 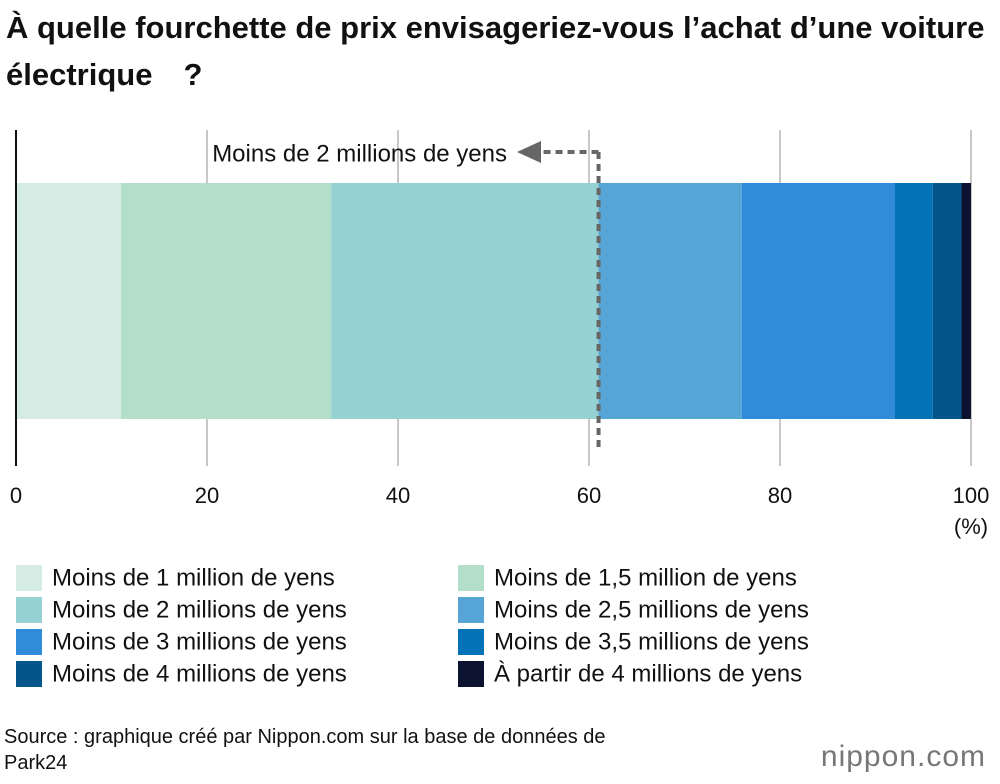 What do you see at coordinates (359, 153) in the screenshot?
I see `annotation-label: Moins de 2 millions de yens` at bounding box center [359, 153].